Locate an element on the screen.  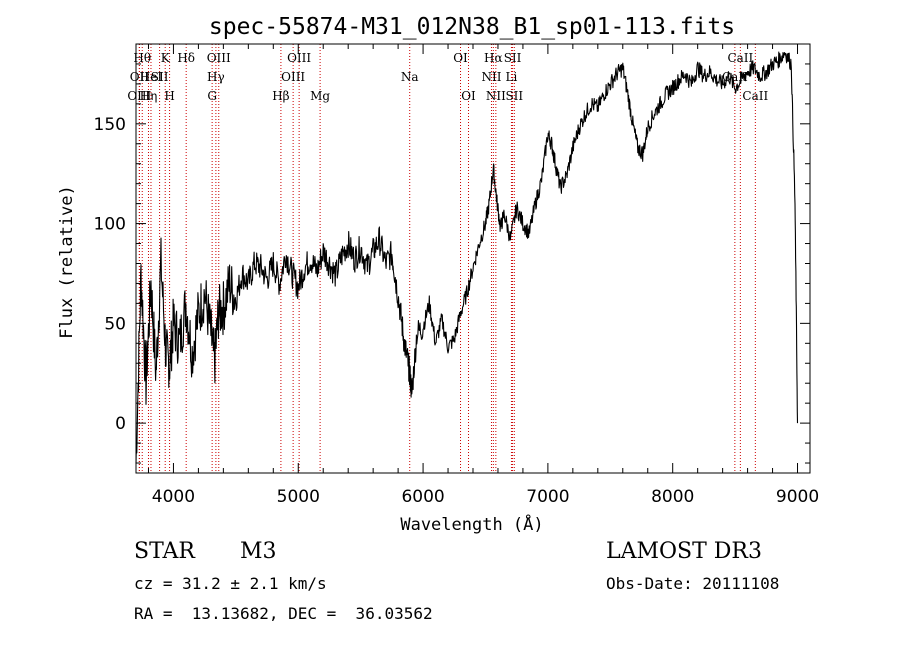
x-tick-label: 7000 is located at coordinates (547, 497).